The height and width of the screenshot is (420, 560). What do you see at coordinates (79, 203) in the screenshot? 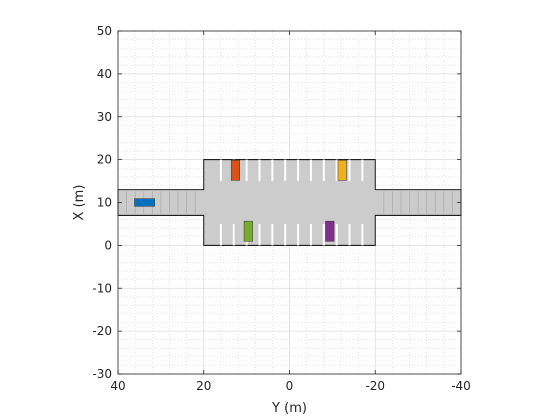
I see `y-axis-label: X (m)` at bounding box center [79, 203].